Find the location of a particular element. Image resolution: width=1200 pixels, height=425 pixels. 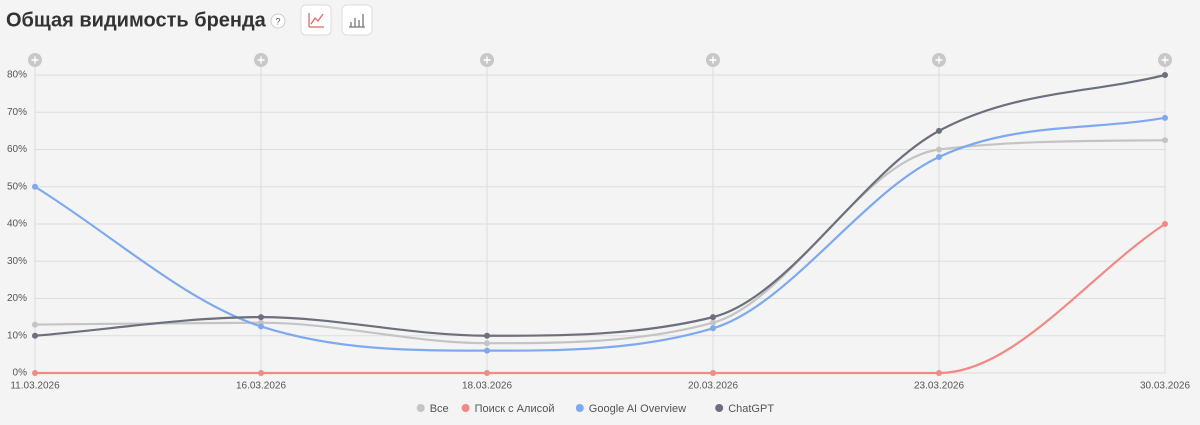

y-tick-label: 10% is located at coordinates (17, 335).